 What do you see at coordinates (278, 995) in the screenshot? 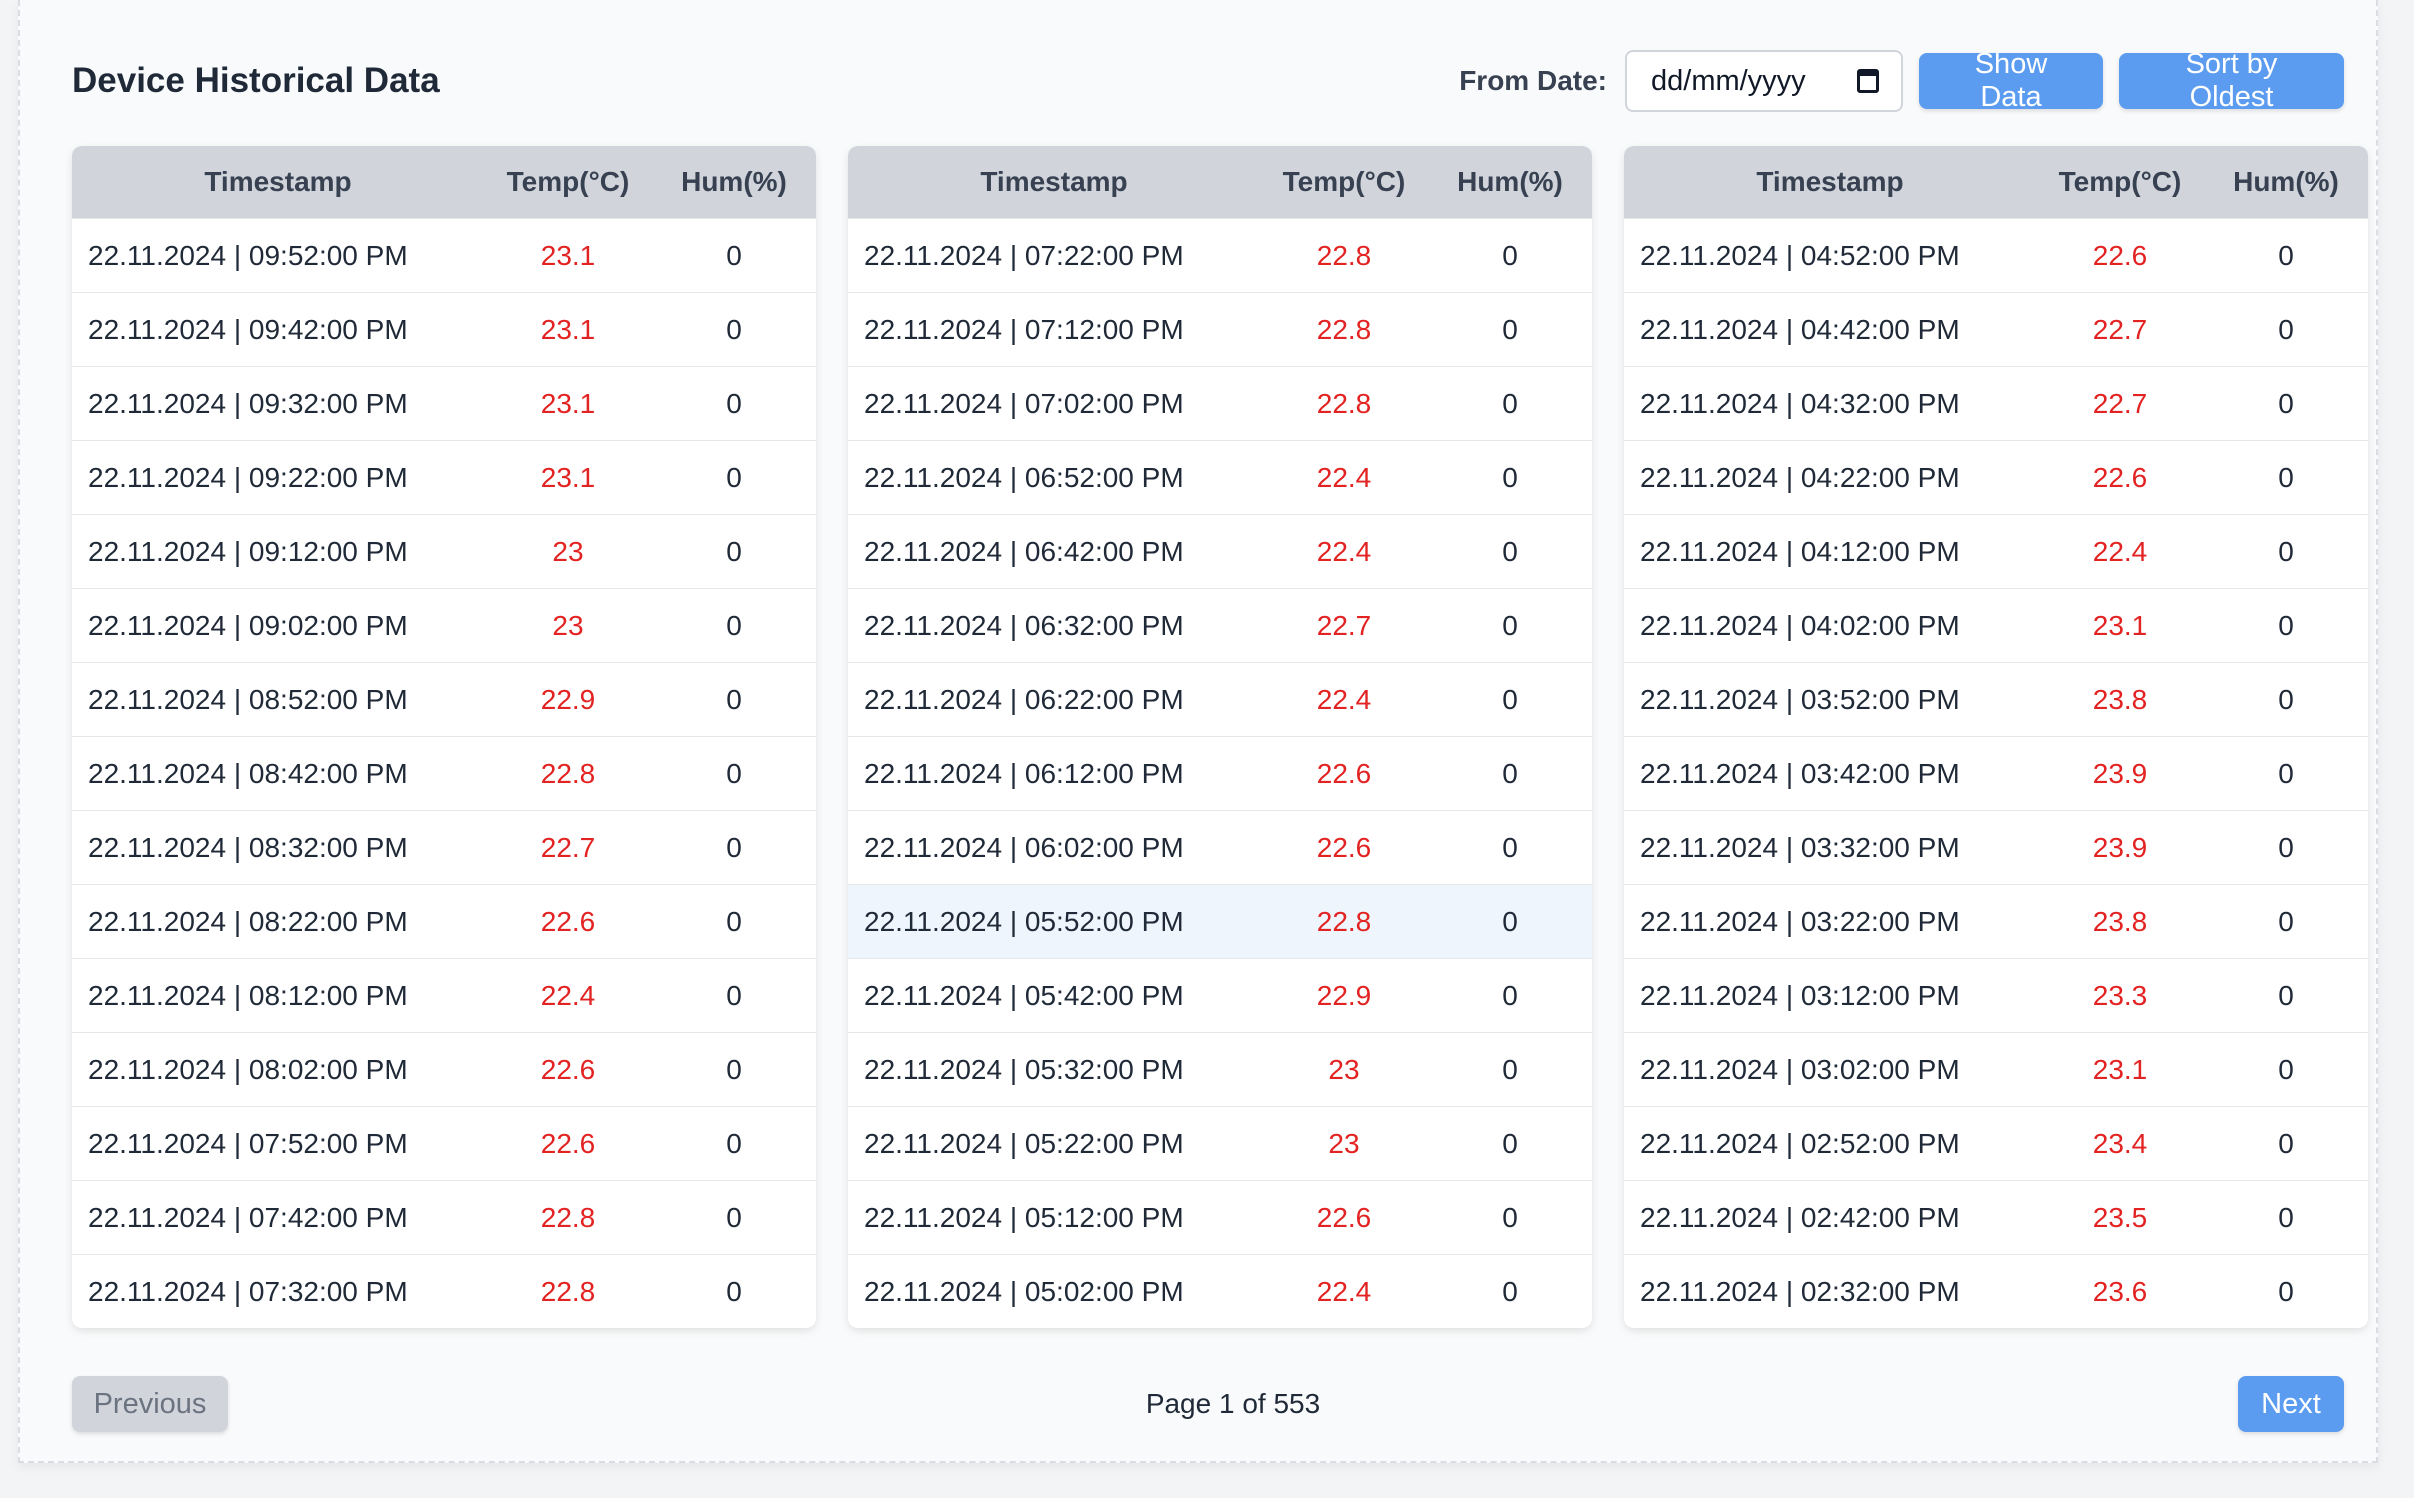
I see `timestamp-cell: 22.11.2024 | 08:12:00 PM` at bounding box center [278, 995].